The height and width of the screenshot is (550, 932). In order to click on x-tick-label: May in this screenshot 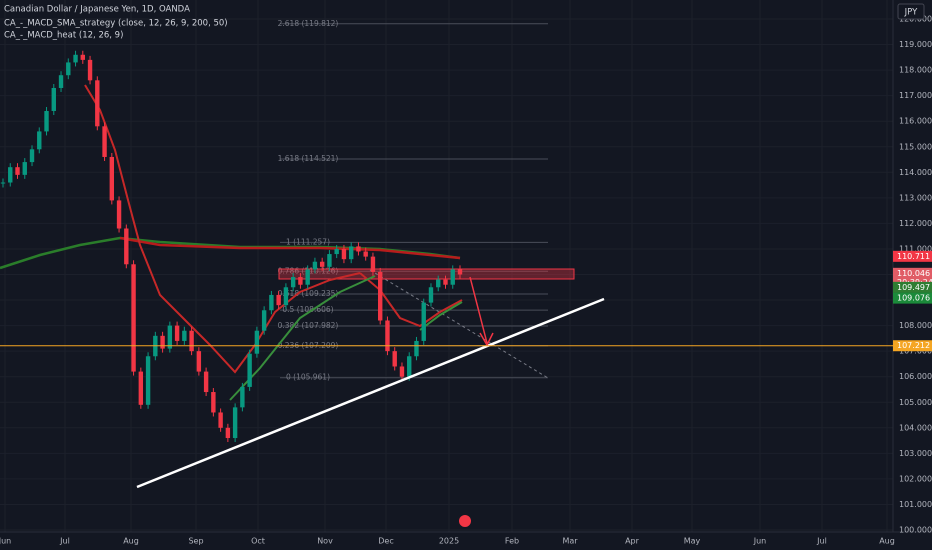, I will do `click(692, 541)`.